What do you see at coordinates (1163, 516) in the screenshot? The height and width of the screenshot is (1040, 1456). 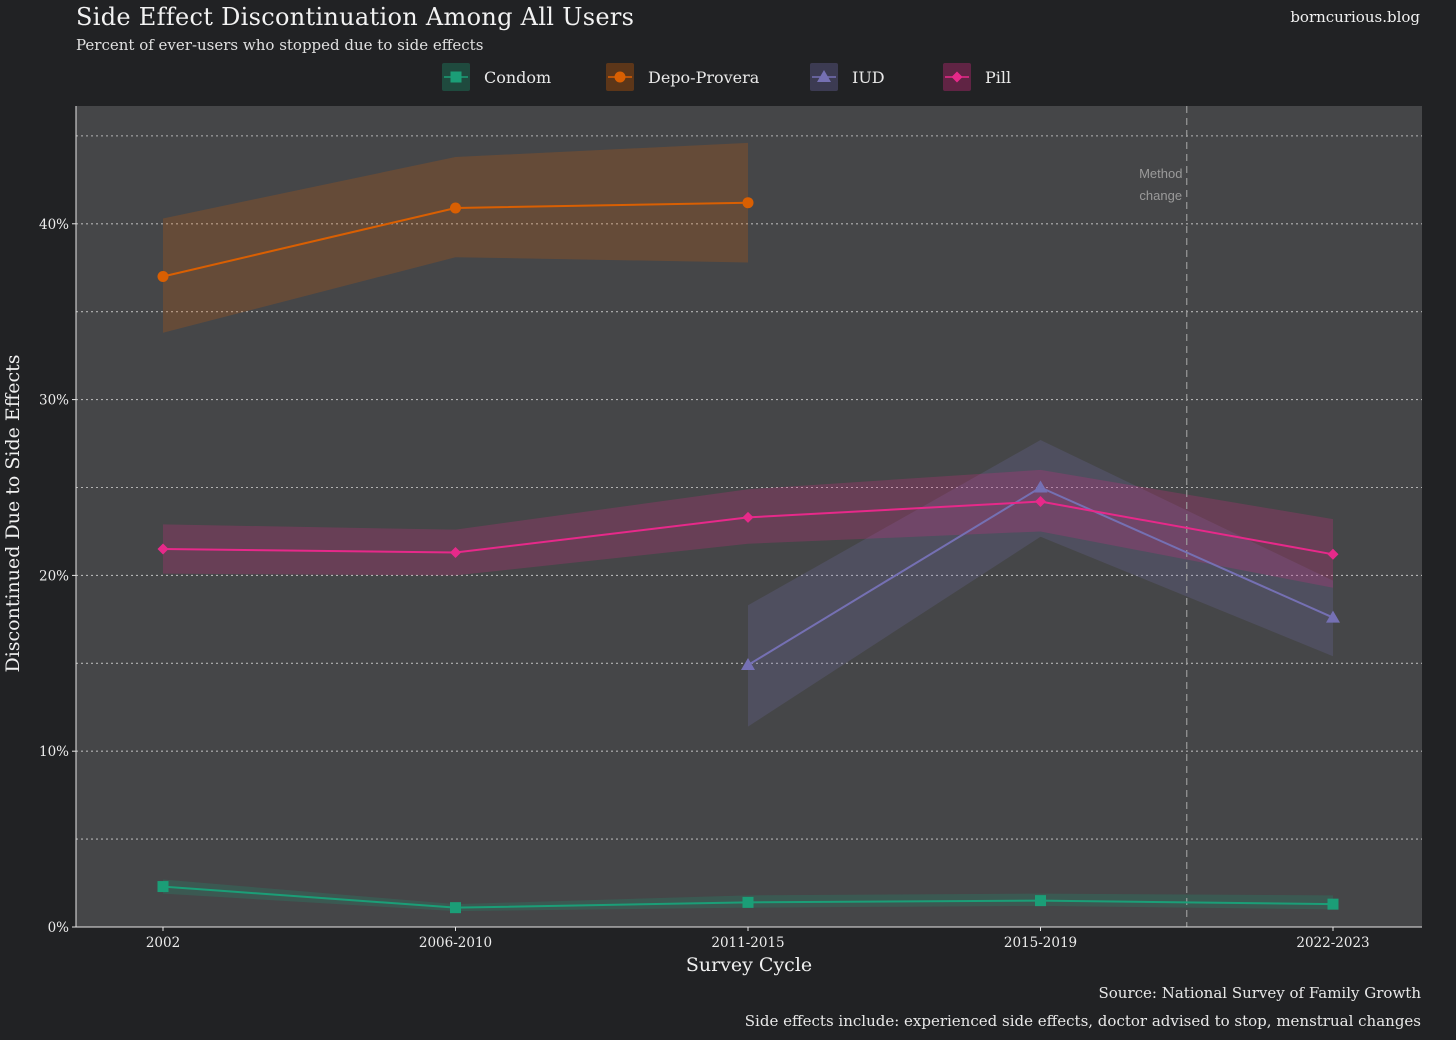 I see `method-change-annotation: Method change` at bounding box center [1163, 516].